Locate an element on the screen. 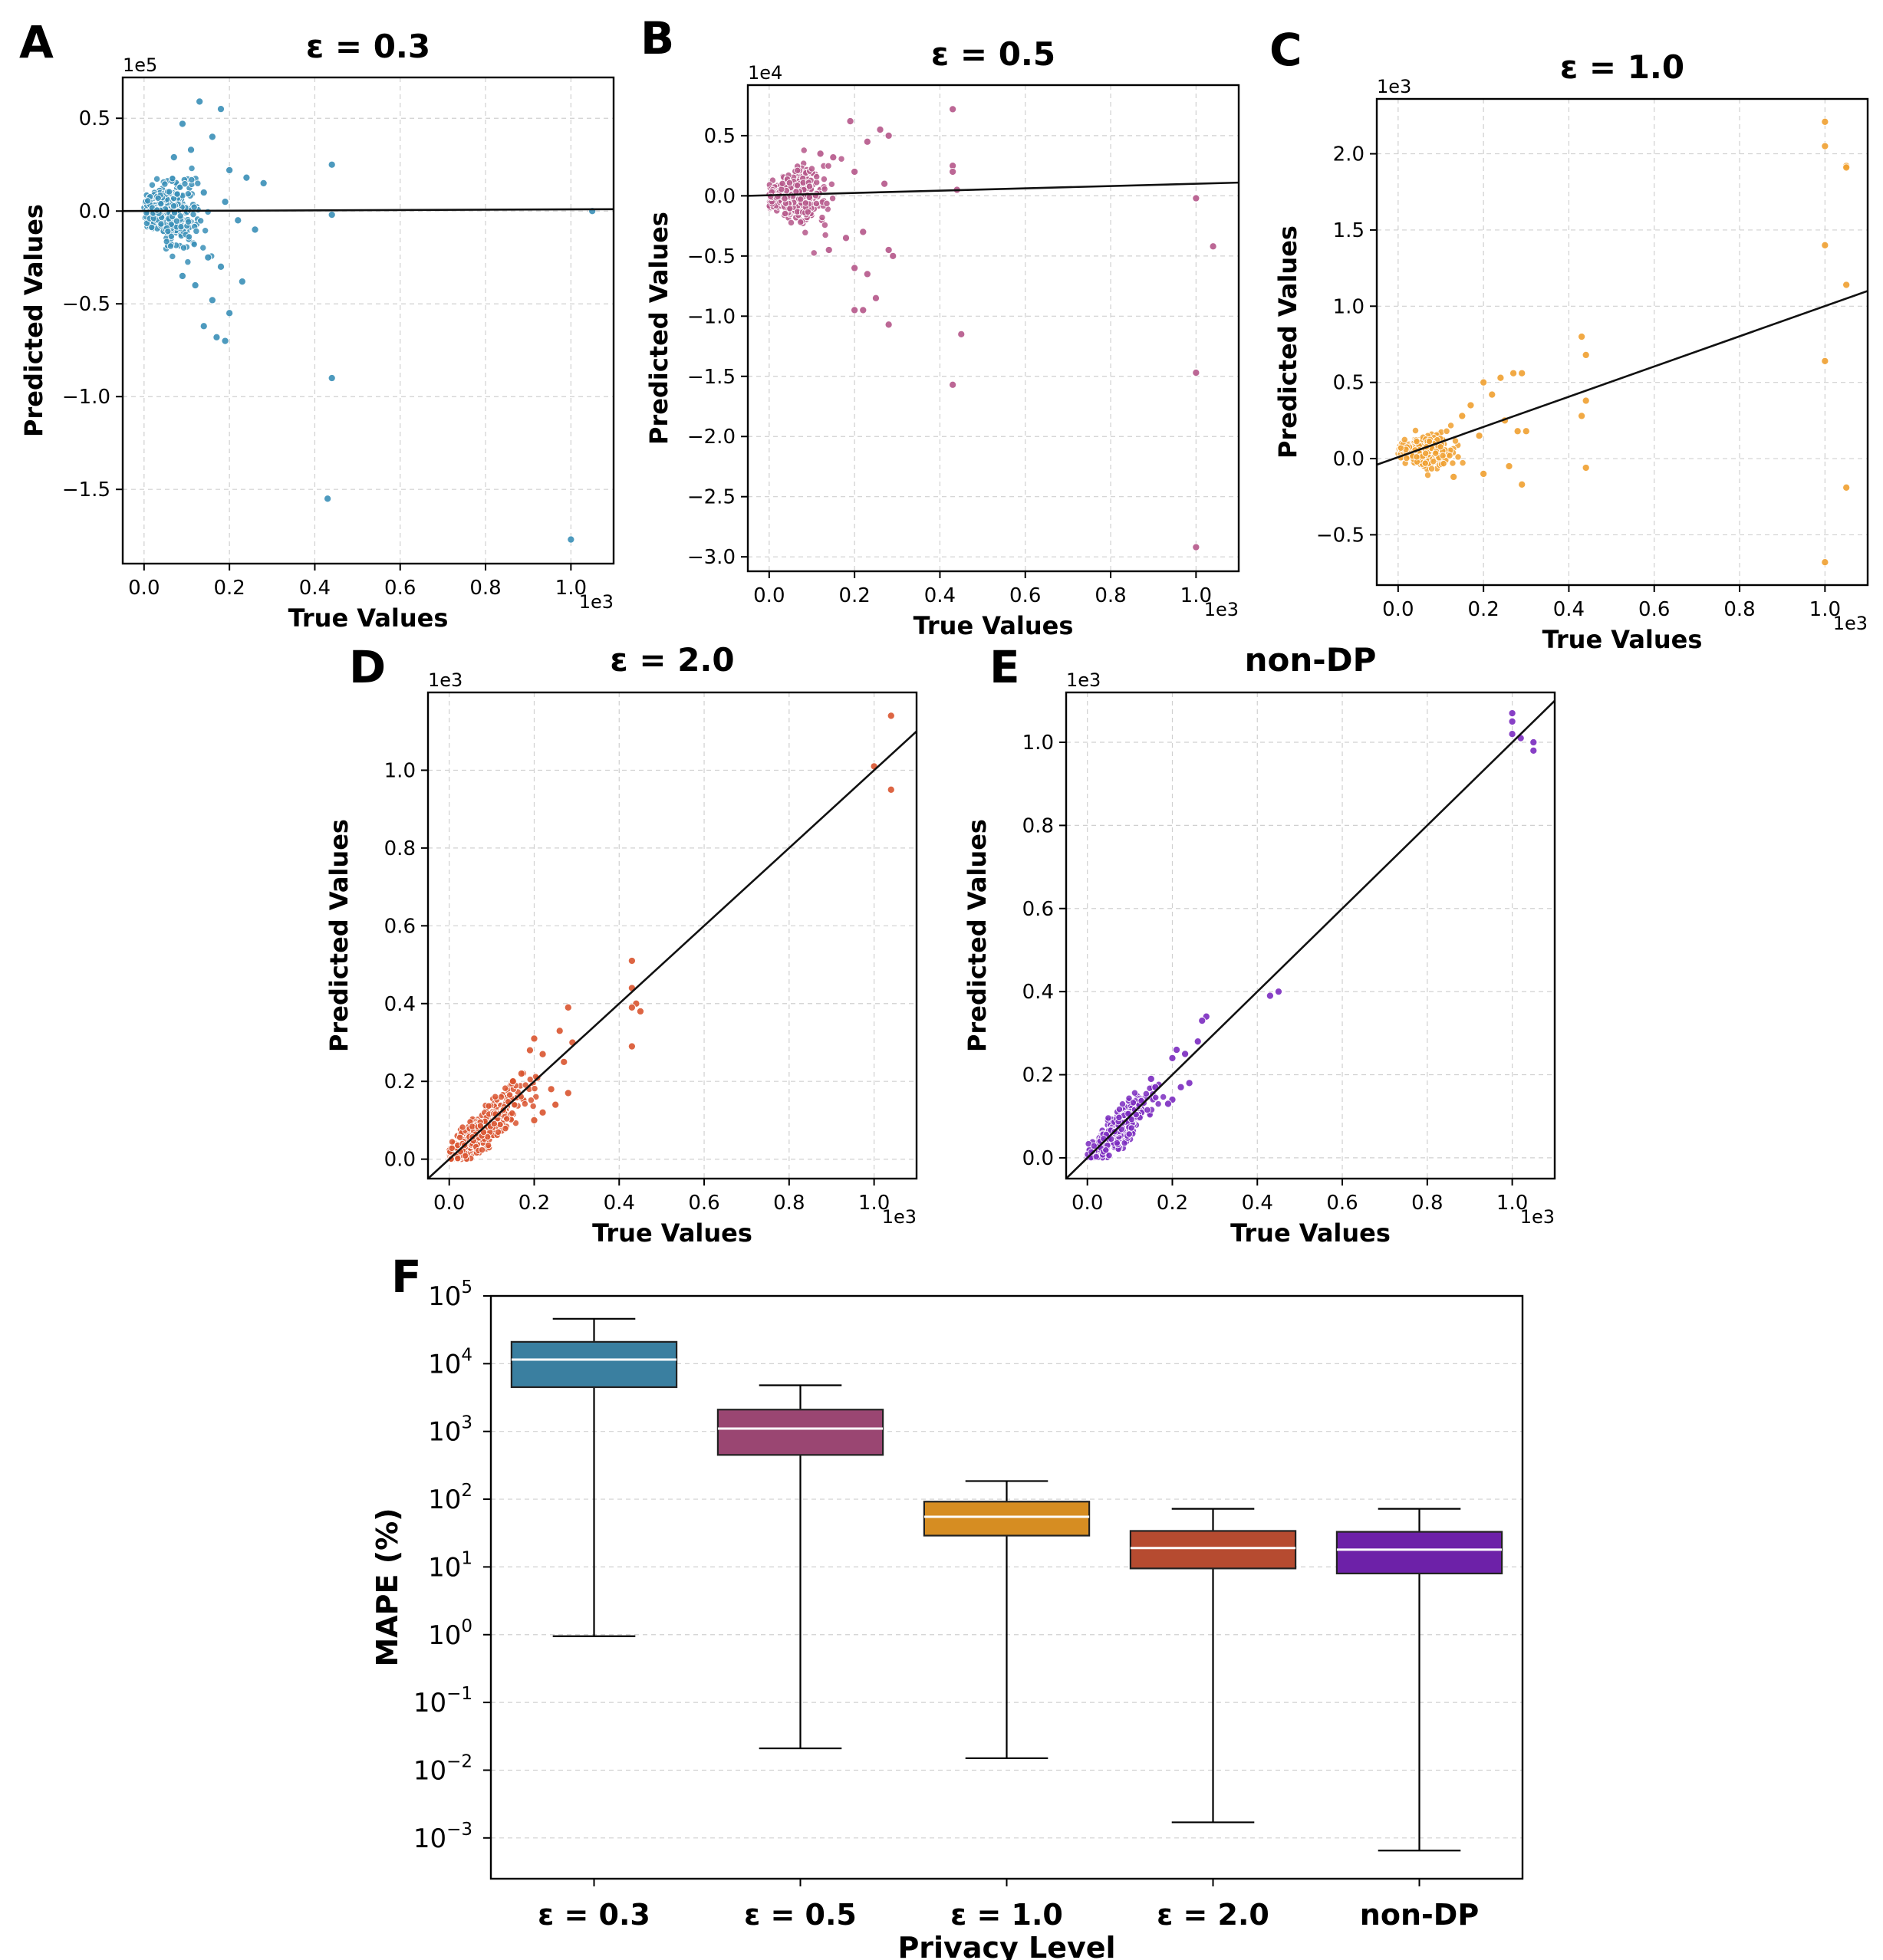 This screenshot has height=1960, width=1883. y-tick-label: 10² is located at coordinates (450, 1498).